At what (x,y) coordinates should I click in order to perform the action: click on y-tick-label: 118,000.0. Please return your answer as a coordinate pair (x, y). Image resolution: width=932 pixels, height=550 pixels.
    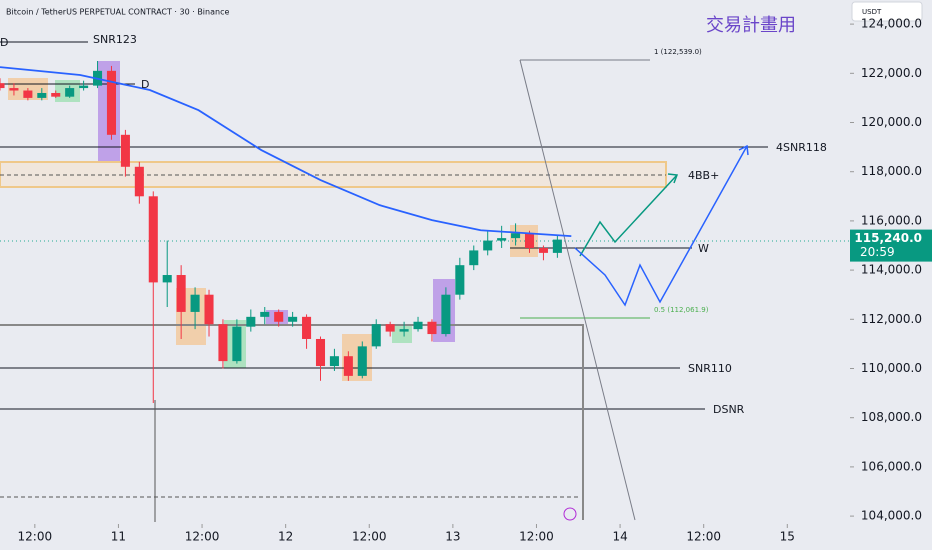
    Looking at the image, I should click on (891, 171).